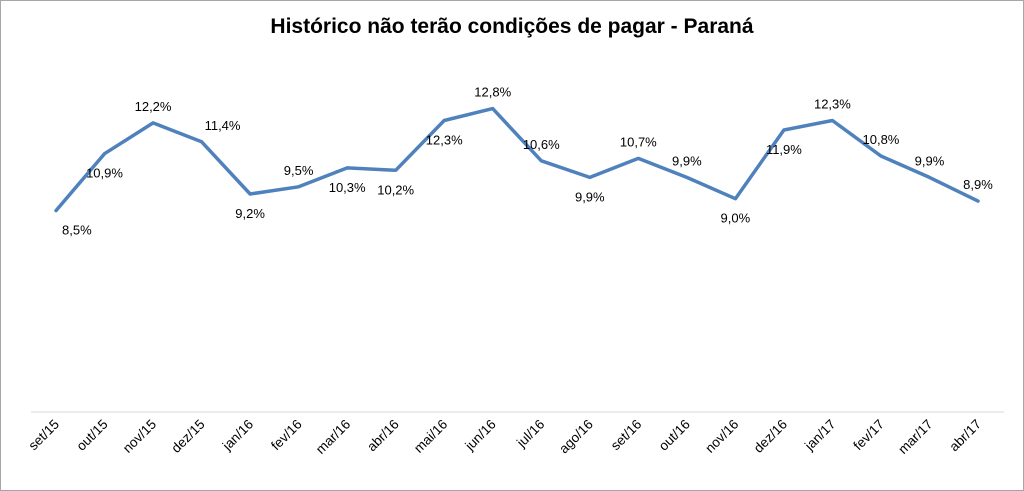 This screenshot has width=1024, height=491. I want to click on data-label: 10,7%, so click(638, 141).